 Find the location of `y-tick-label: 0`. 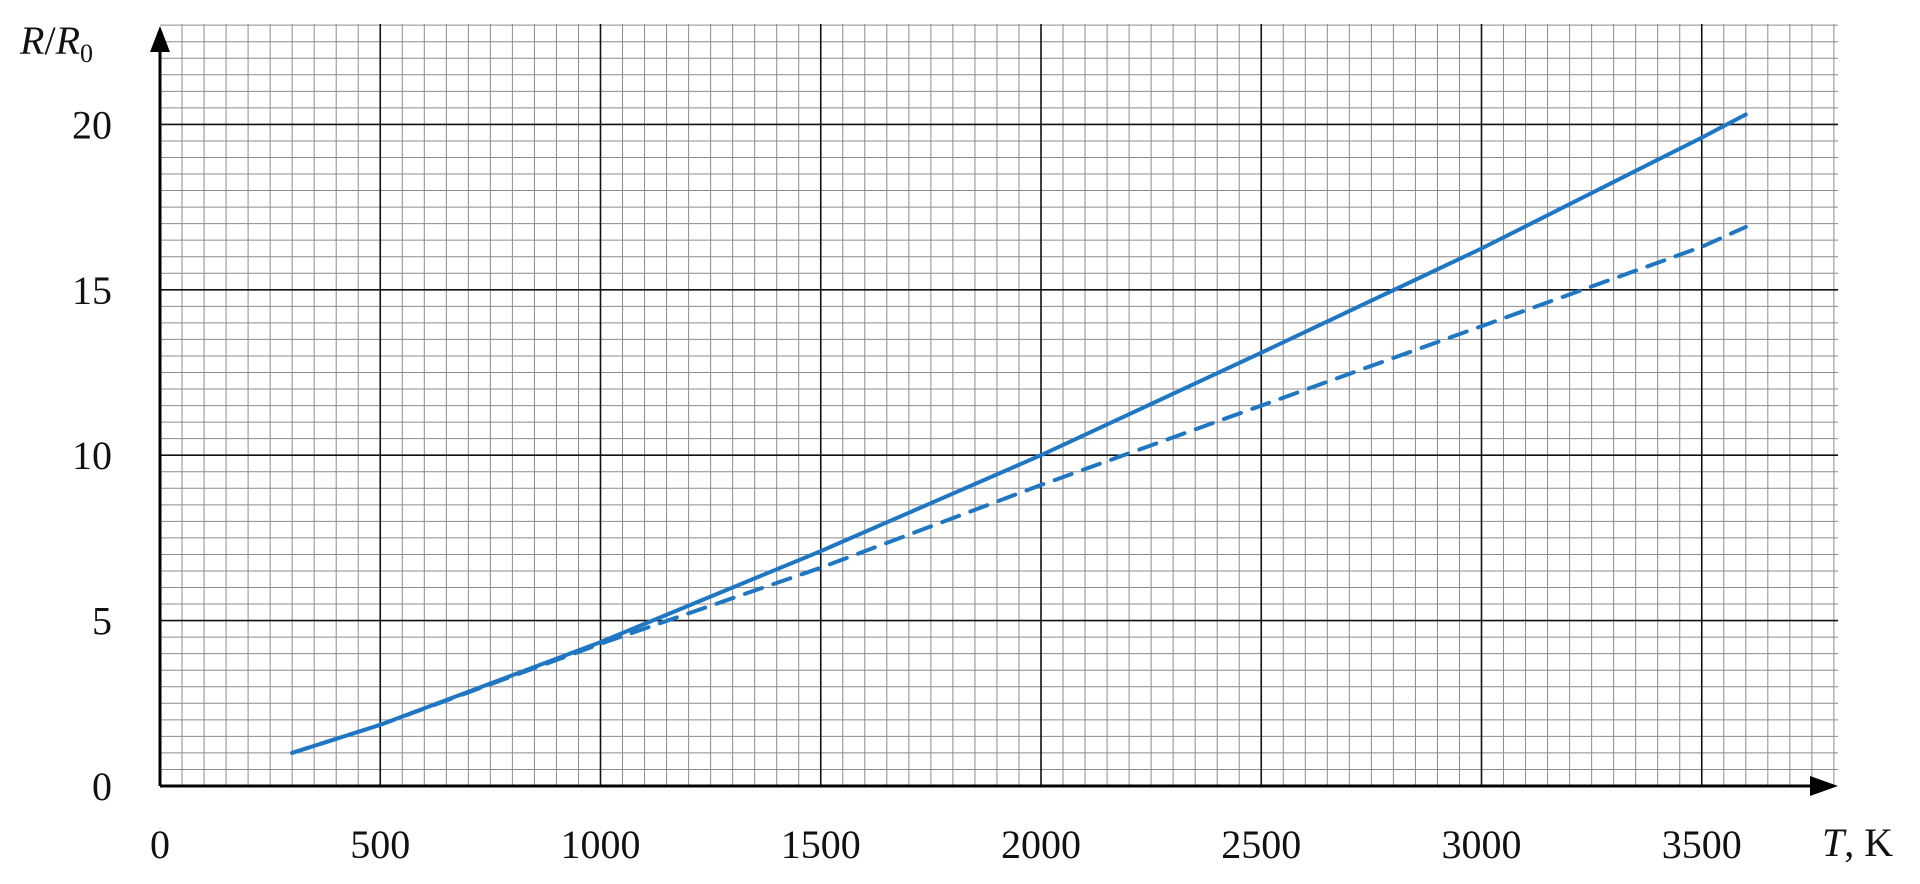

y-tick-label: 0 is located at coordinates (102, 786).